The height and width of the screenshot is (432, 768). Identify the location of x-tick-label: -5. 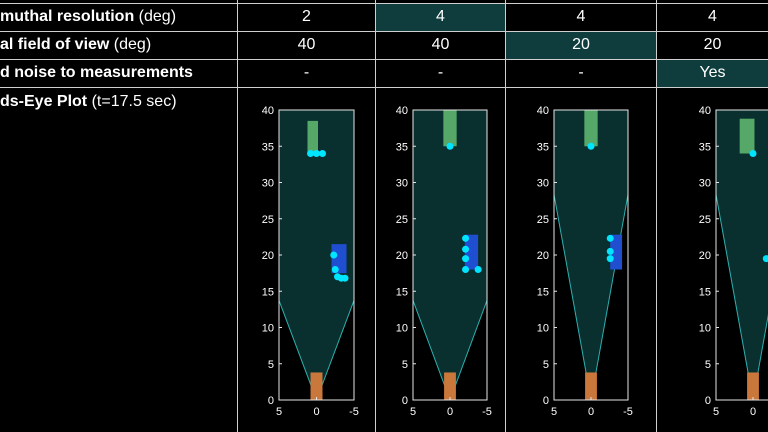
(354, 412).